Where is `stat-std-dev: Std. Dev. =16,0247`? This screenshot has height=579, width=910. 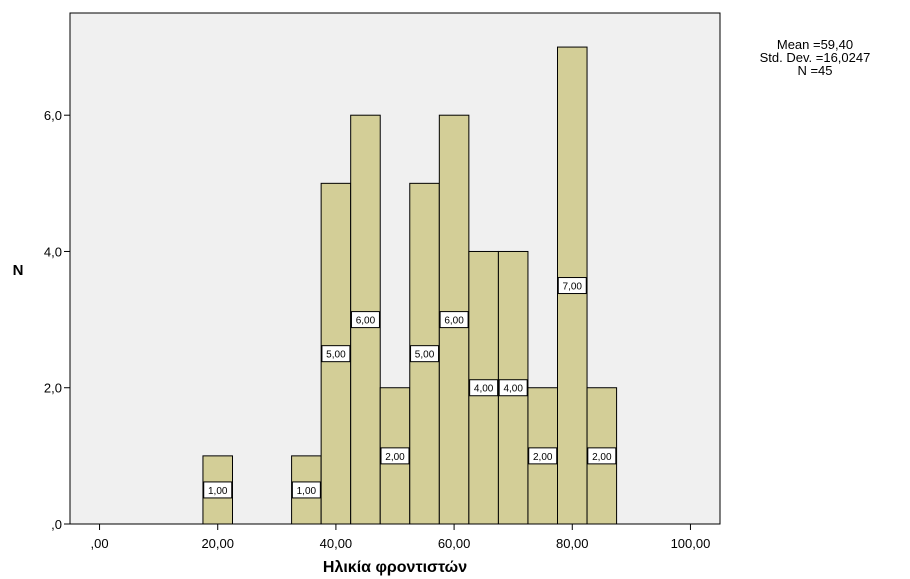 stat-std-dev: Std. Dev. =16,0247 is located at coordinates (815, 57).